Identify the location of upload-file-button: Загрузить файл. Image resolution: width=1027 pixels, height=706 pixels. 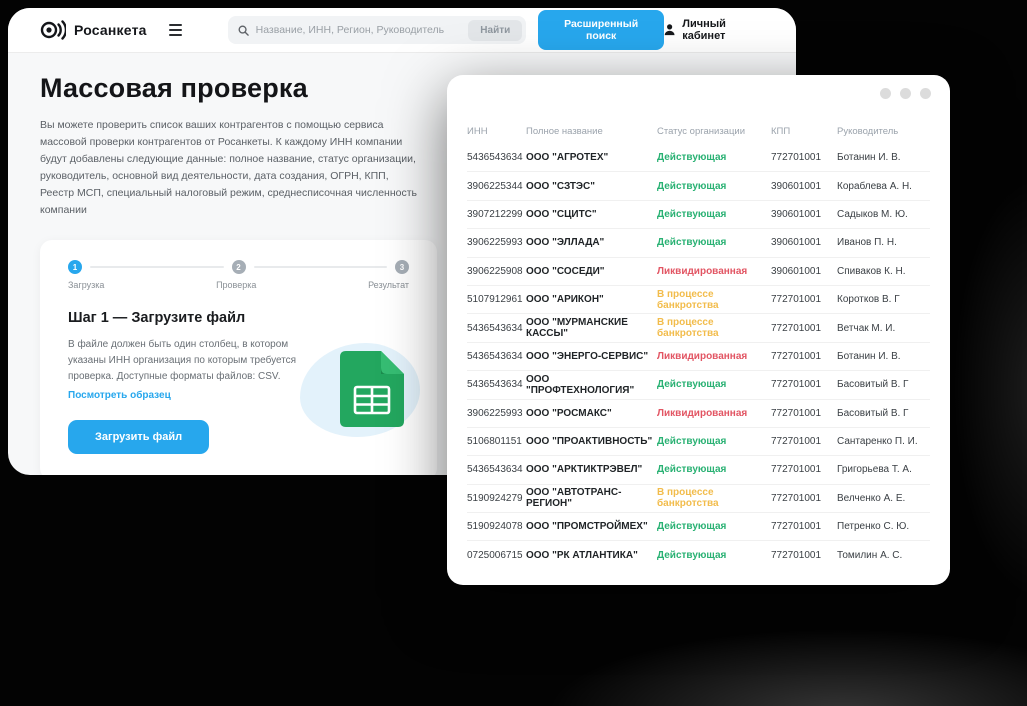
(139, 437).